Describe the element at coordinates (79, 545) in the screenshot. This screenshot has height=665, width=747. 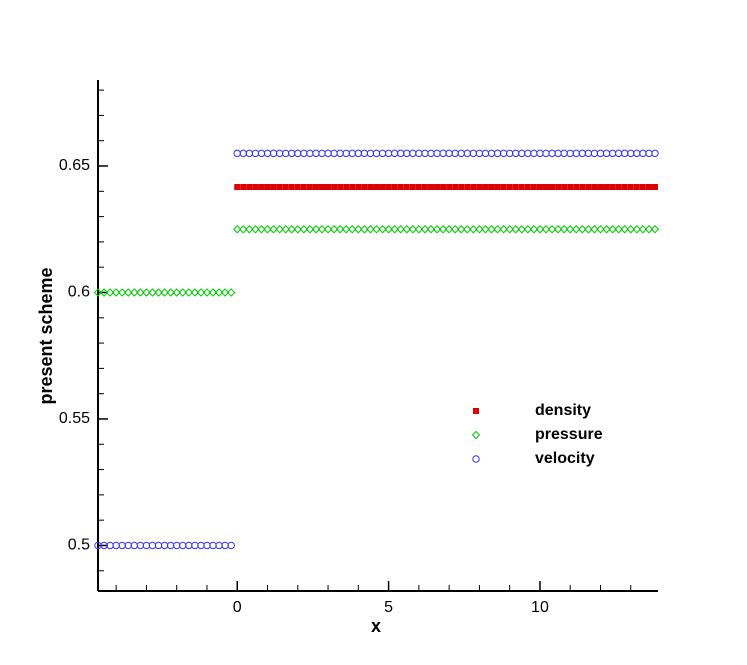
I see `y-tick-label: 0.5` at that location.